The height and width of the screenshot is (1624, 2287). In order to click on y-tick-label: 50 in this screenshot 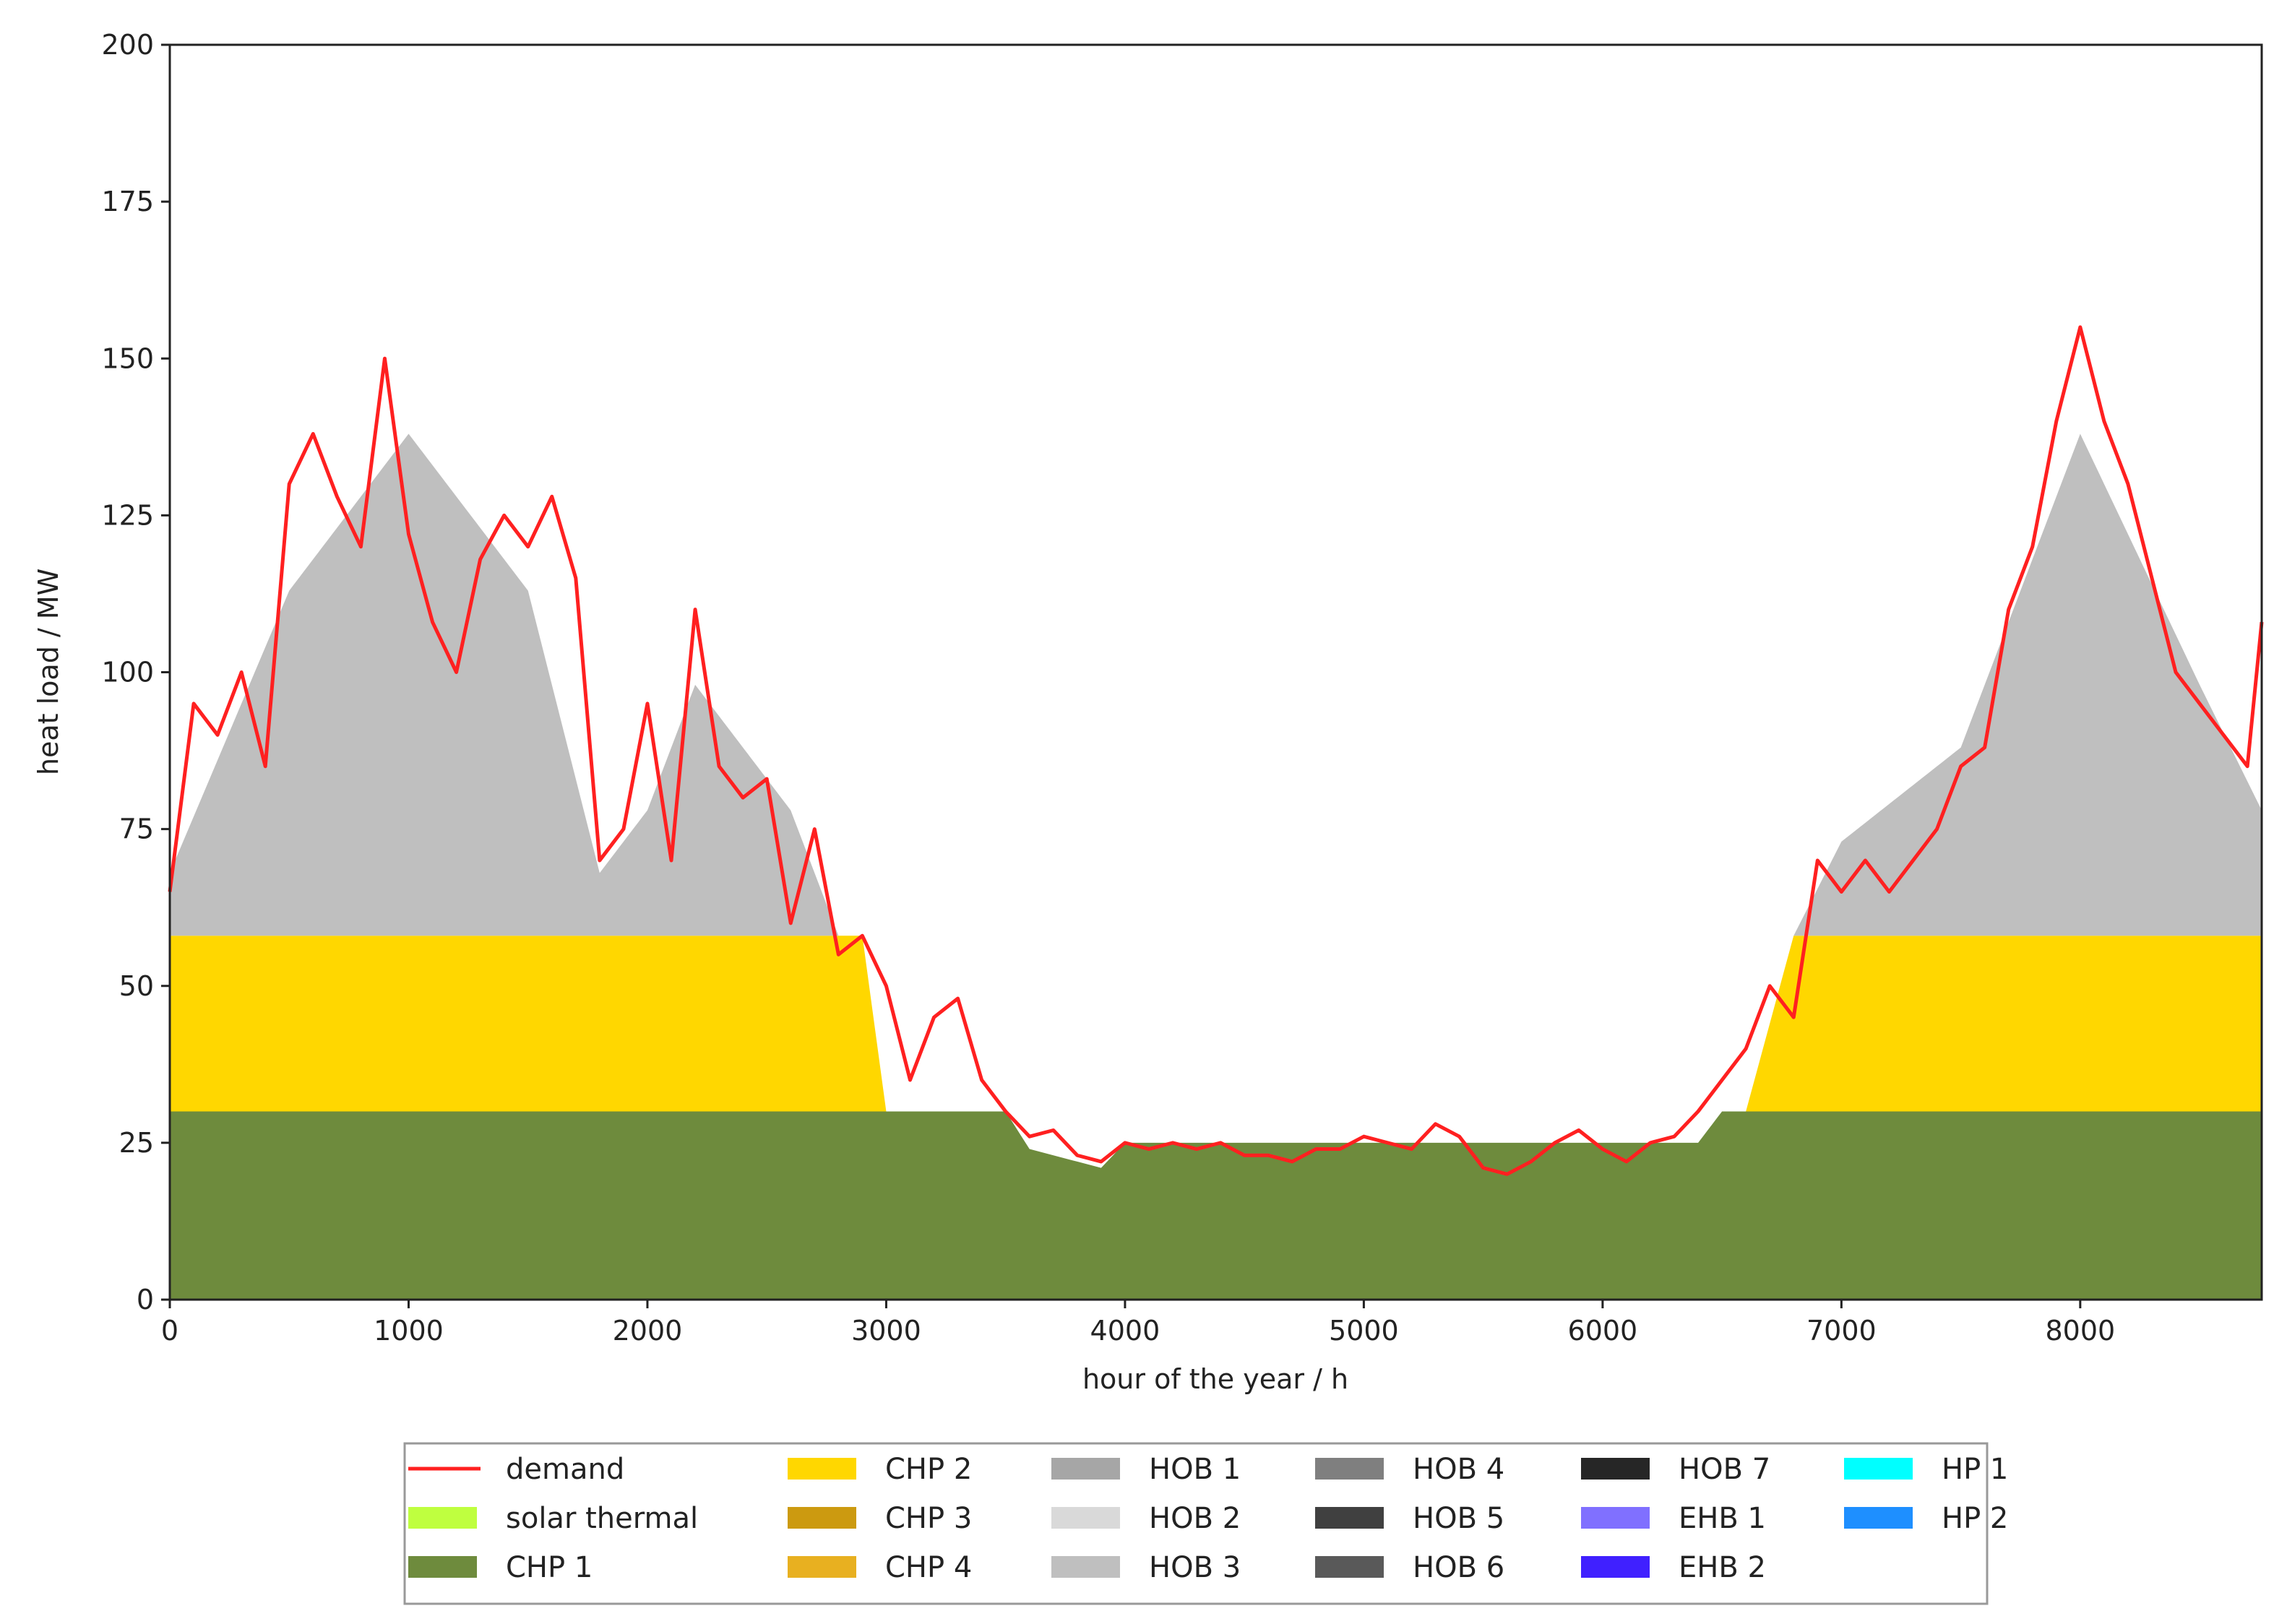, I will do `click(136, 986)`.